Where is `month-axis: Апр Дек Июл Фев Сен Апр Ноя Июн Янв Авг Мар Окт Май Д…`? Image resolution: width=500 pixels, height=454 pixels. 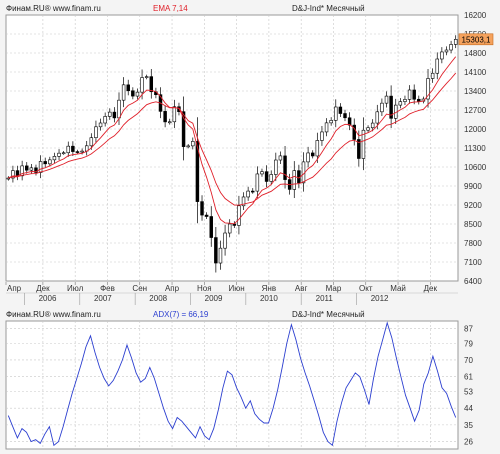
month-axis: Апр Дек Июл Фев Сен Апр Ноя Июн Янв Авг Мар Окт Май Д… is located at coordinates (221, 287).